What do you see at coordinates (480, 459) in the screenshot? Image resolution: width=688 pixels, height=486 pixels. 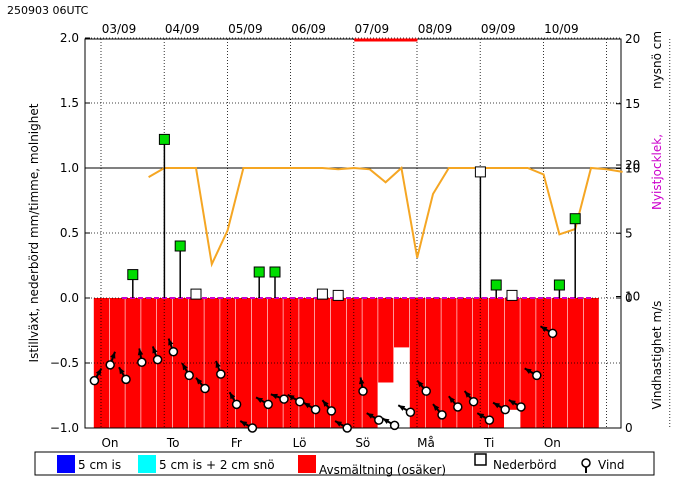 I see `legend-square-icon` at bounding box center [480, 459].